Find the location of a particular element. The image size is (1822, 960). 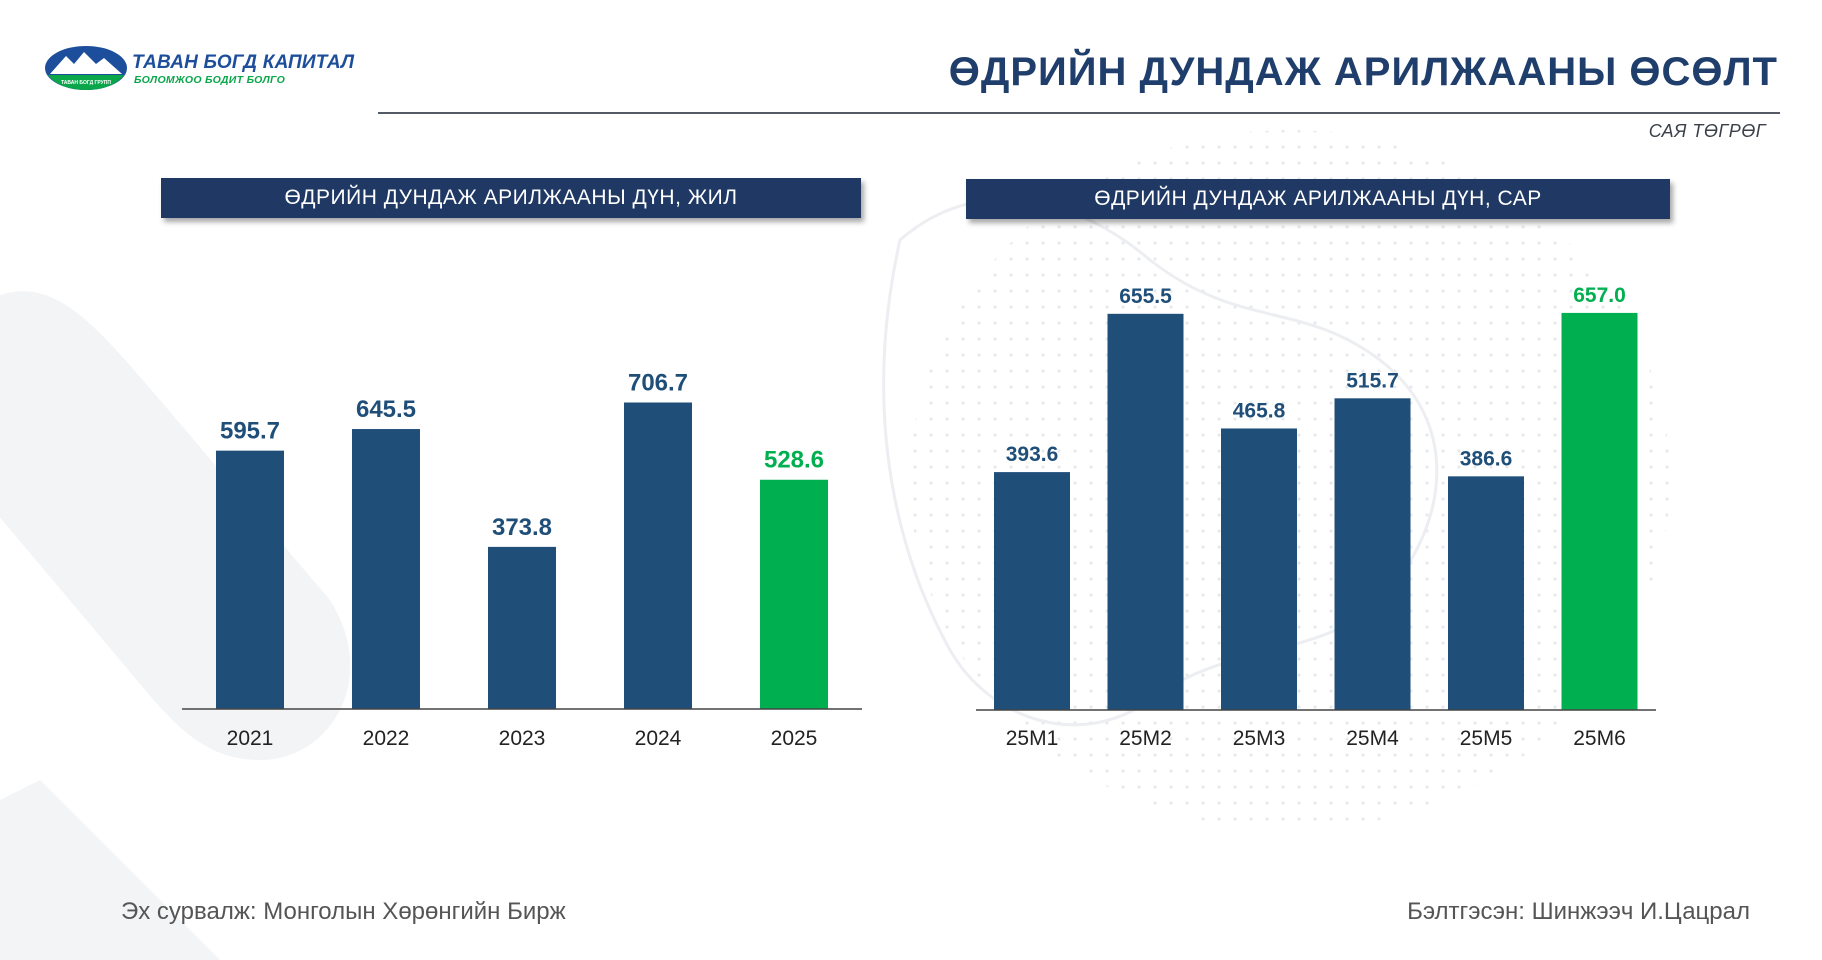

yearly-tick-label-2024: 2024 is located at coordinates (658, 738).